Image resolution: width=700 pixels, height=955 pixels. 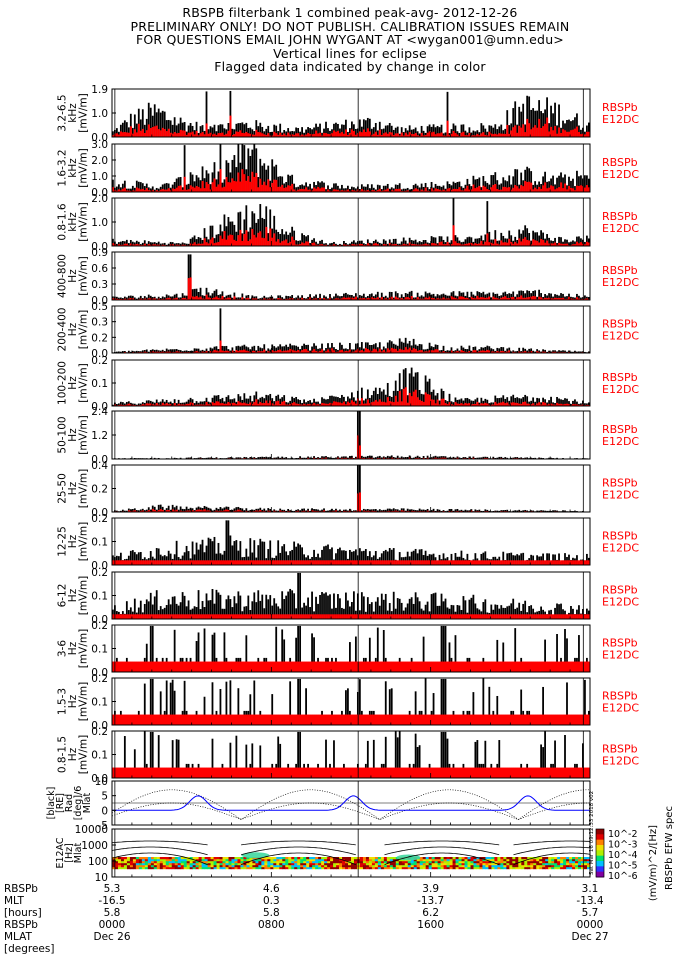 I want to click on peak-bar, so click(x=300, y=596).